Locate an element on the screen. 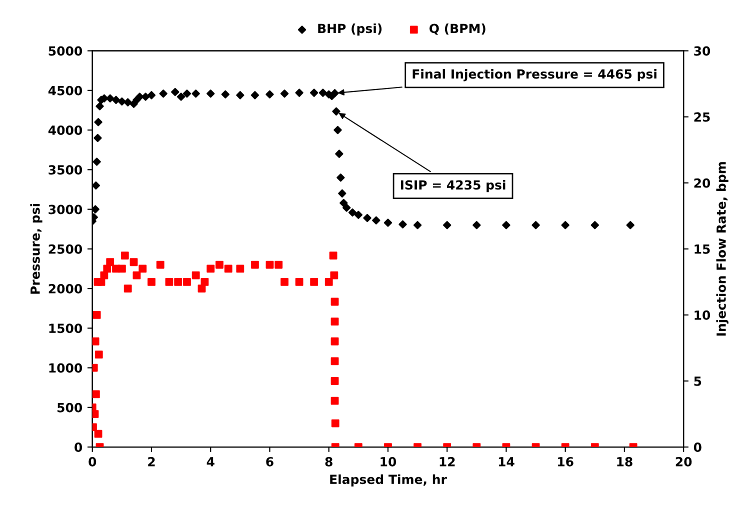  y-tick-label: 5000 is located at coordinates (65, 51).